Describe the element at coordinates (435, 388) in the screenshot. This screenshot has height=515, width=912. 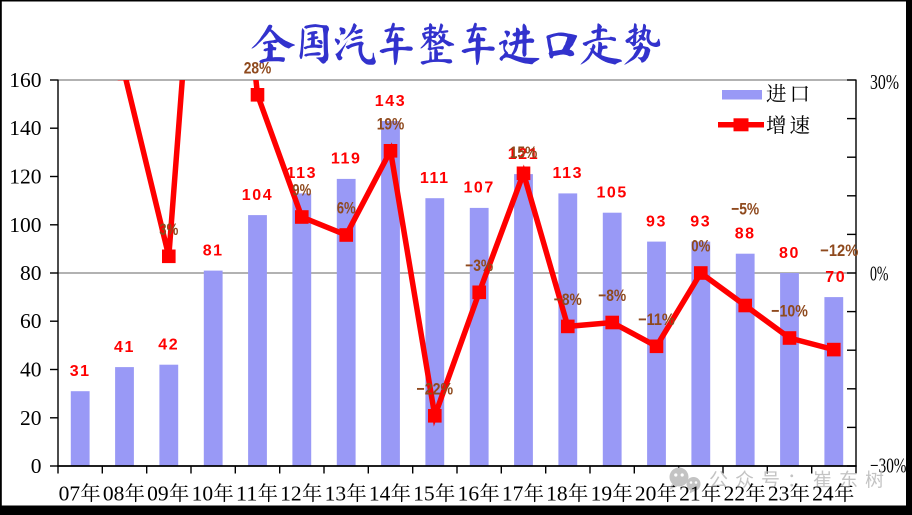
I see `svg-text: −22%` at that location.